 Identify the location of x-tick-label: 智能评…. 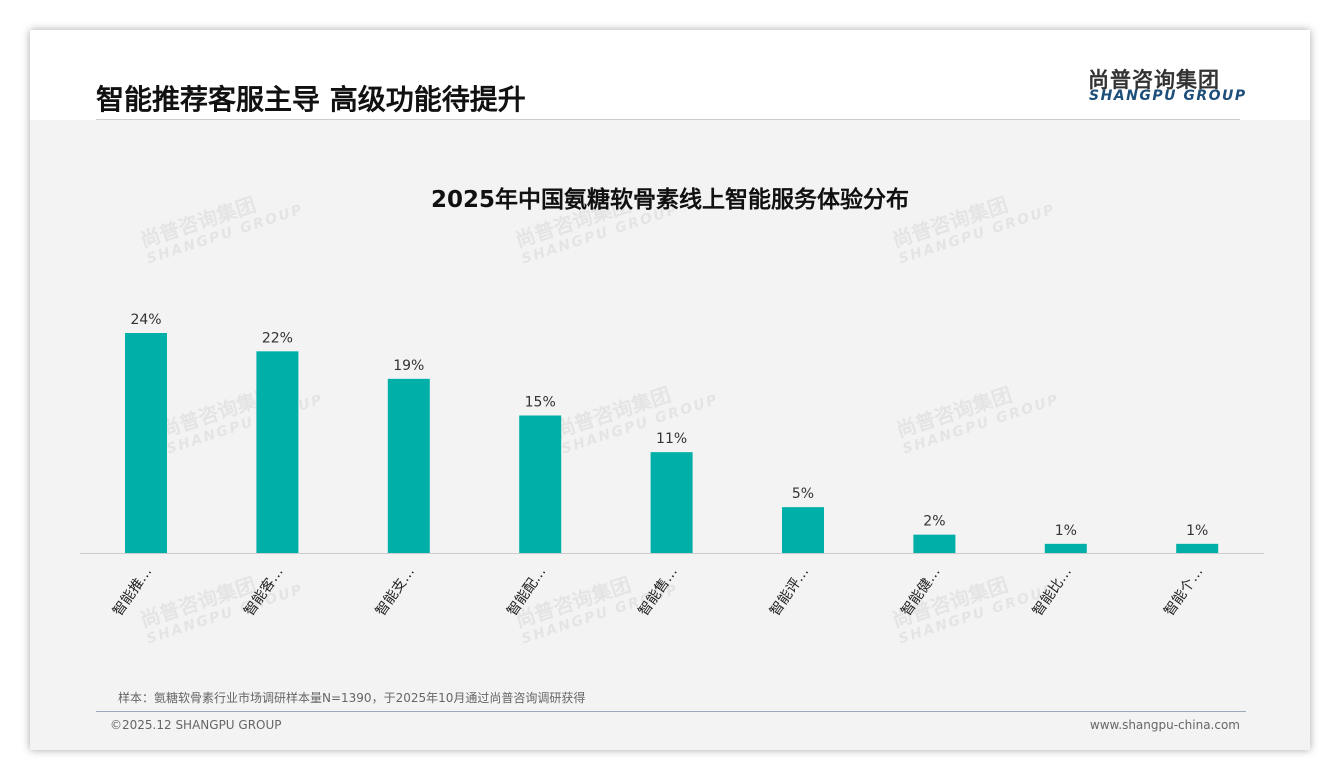
(789, 591).